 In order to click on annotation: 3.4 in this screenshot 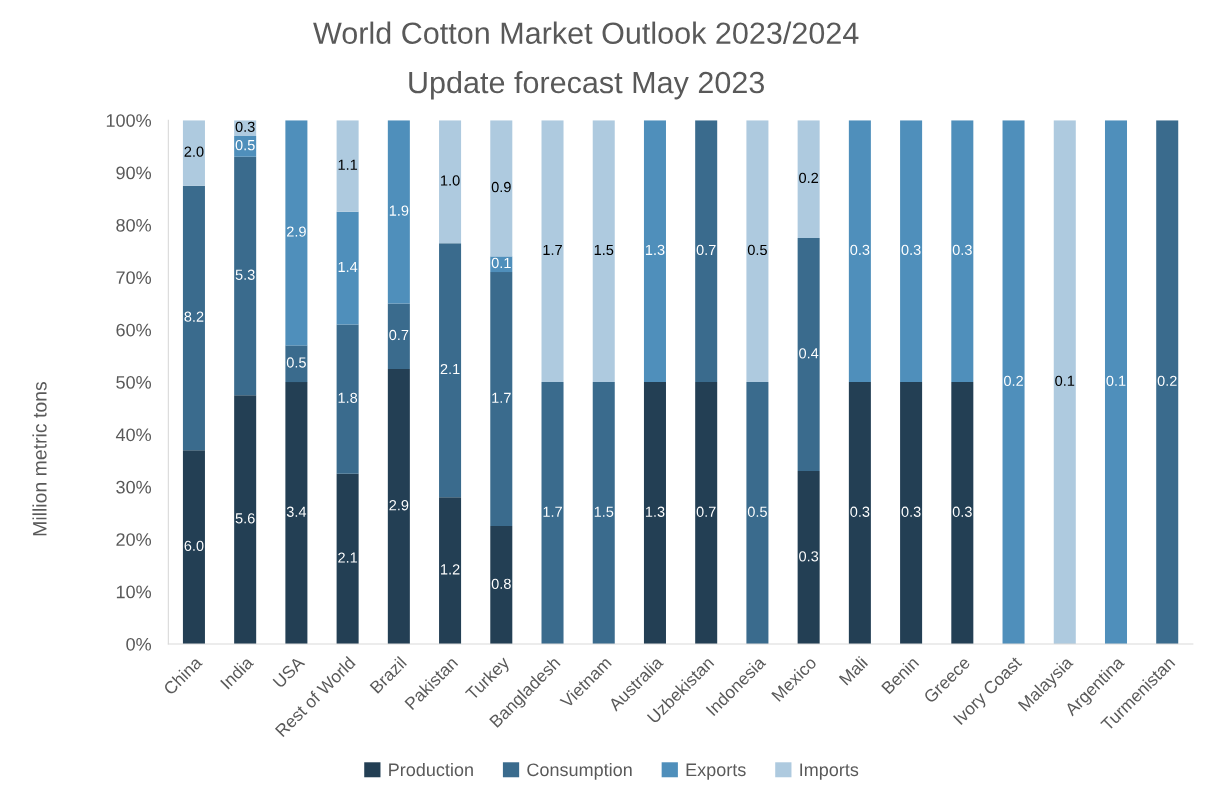, I will do `click(296, 511)`.